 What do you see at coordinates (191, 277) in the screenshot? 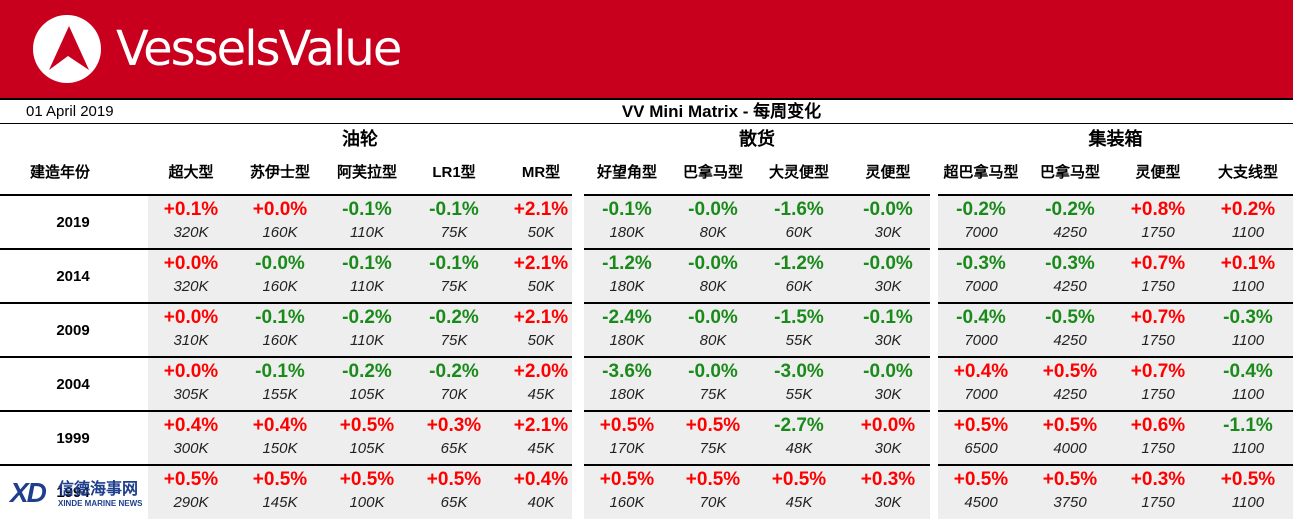
I see `matrix-cell: +0.0% 320K` at bounding box center [191, 277].